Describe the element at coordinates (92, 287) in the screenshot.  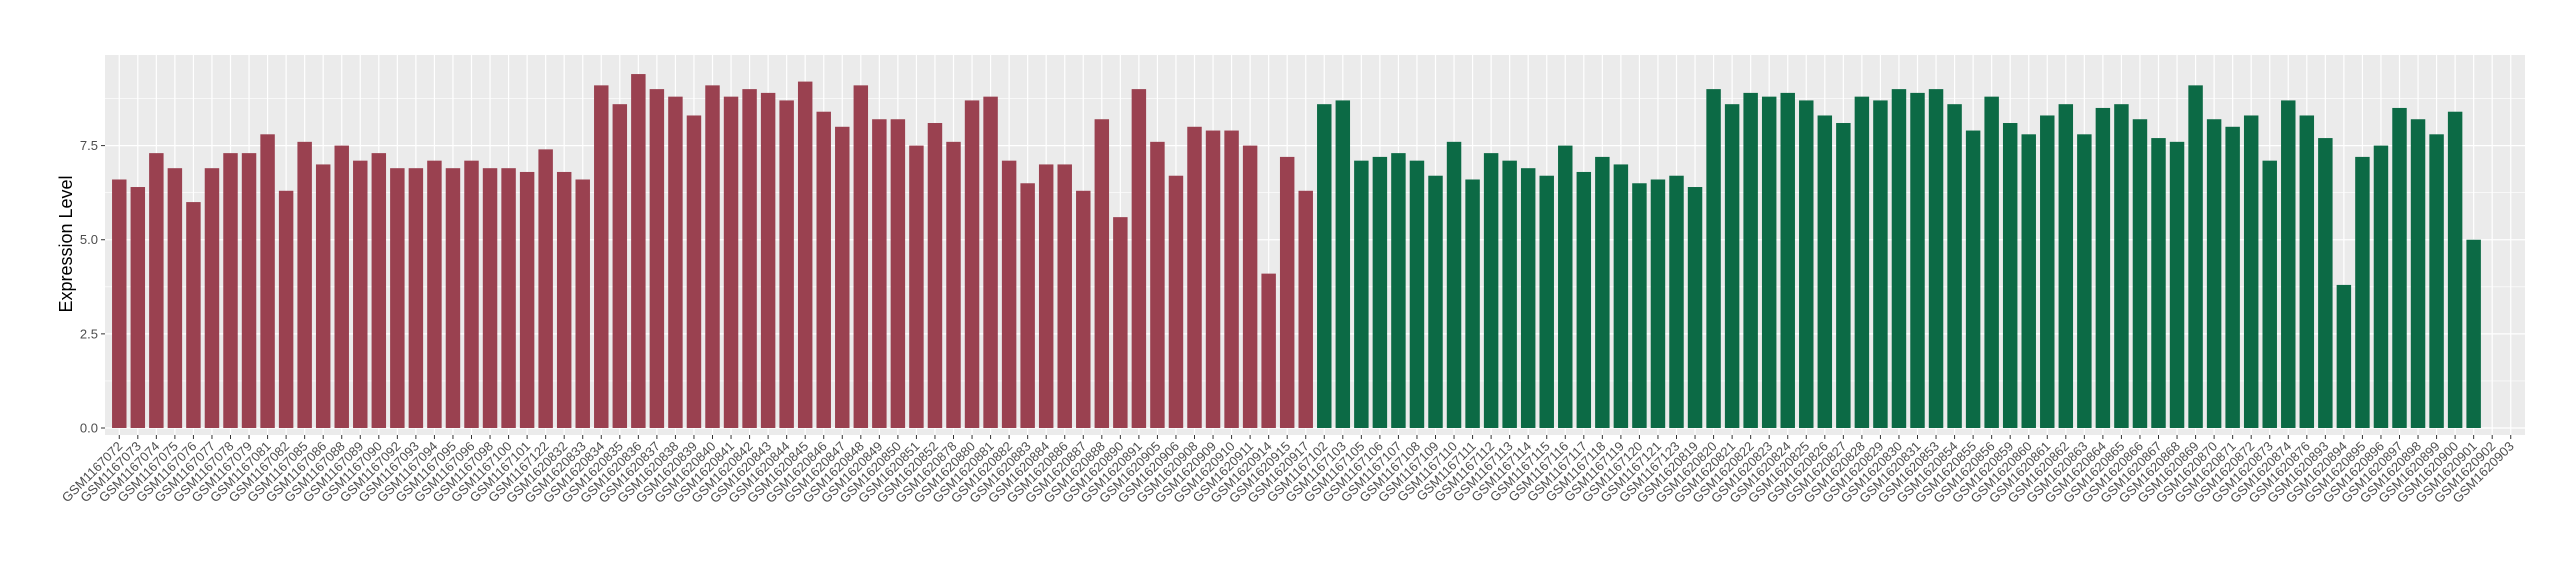
I see `y-axis-ticks: 0.0 2.5 5.0 7.5` at that location.